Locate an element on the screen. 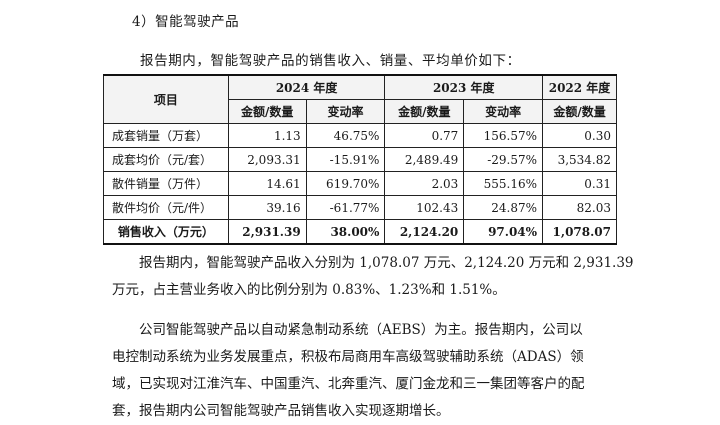  table-cell: -29.57% is located at coordinates (503, 159).